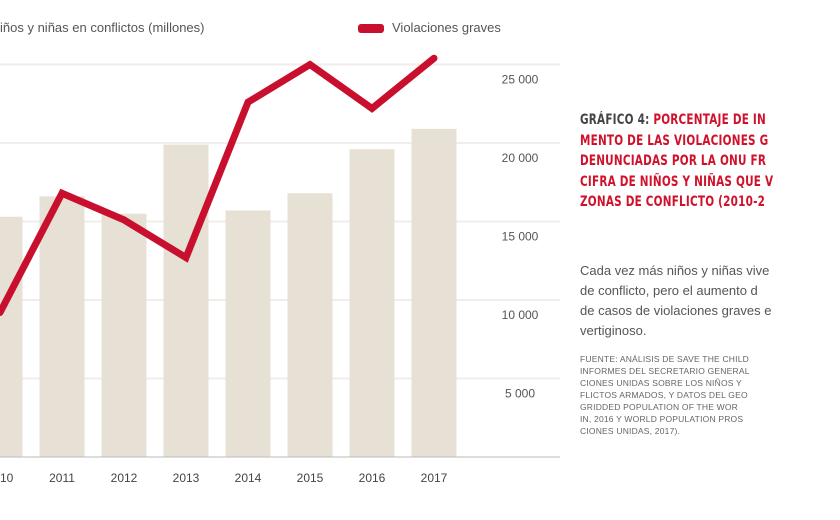 The image size is (840, 520). I want to click on bar-2014, so click(248, 333).